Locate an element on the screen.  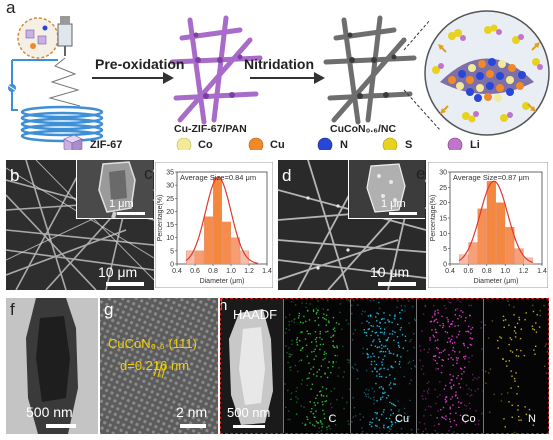
panel-e-label: e is located at coordinates (421, 173).